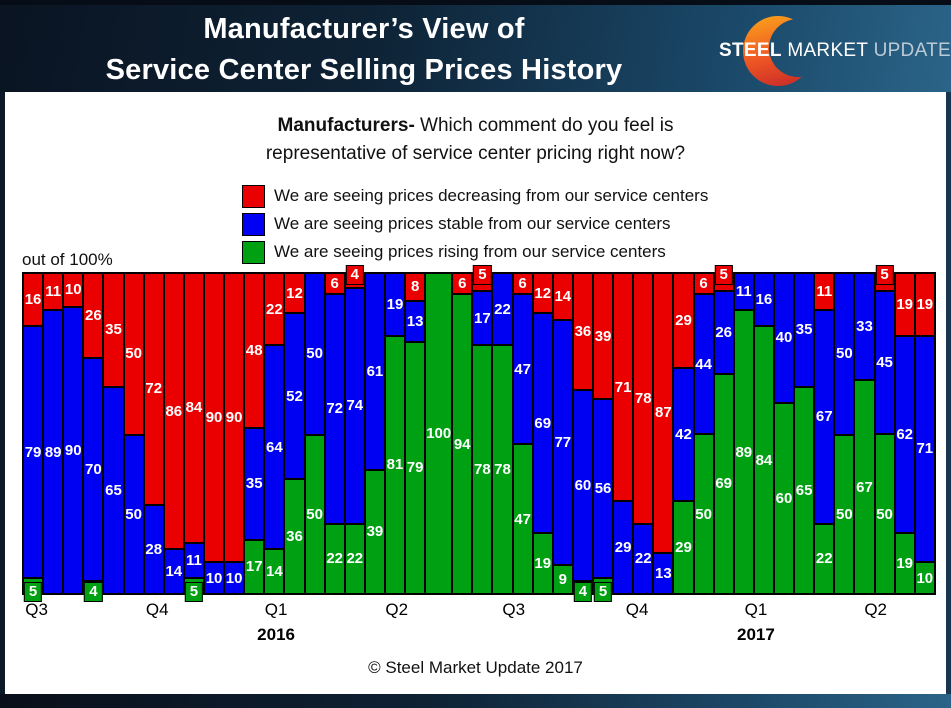 This screenshot has height=708, width=951. I want to click on value-label: 48, so click(254, 351).